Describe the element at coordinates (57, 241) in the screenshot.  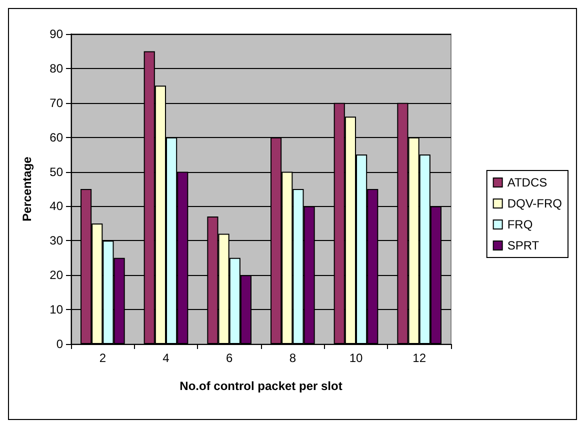
I see `y-tick-label: 30` at that location.